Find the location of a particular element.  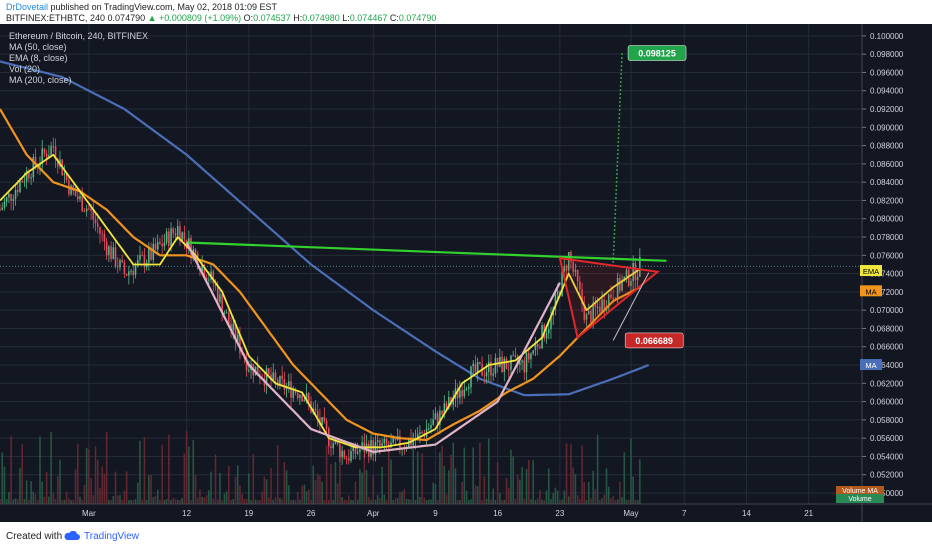

y-tick-label: 0.058000 is located at coordinates (887, 420).